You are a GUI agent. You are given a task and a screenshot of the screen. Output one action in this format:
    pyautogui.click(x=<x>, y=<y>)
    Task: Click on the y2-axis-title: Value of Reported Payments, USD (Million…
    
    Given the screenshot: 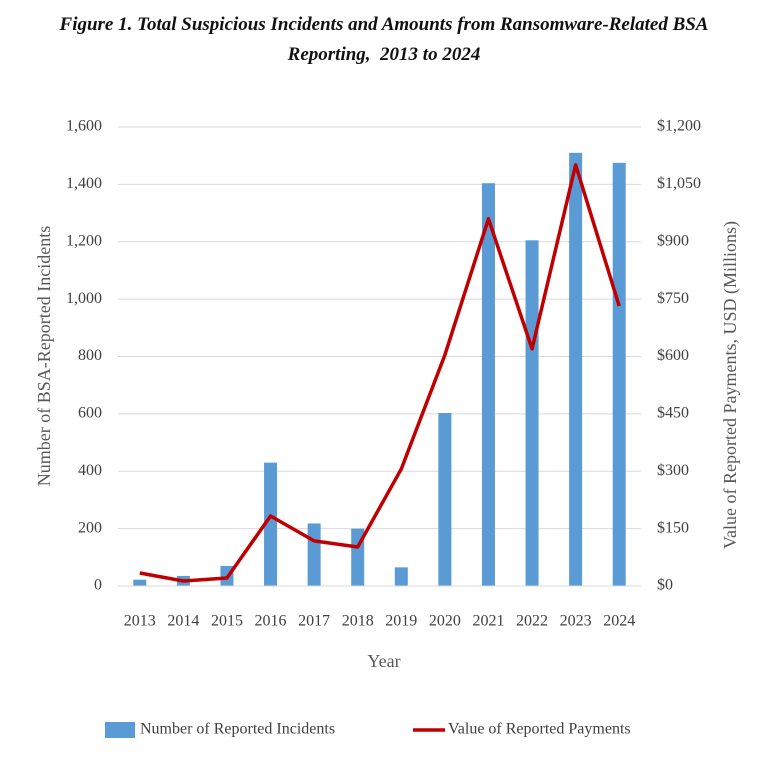 What is the action you would take?
    pyautogui.click(x=730, y=385)
    